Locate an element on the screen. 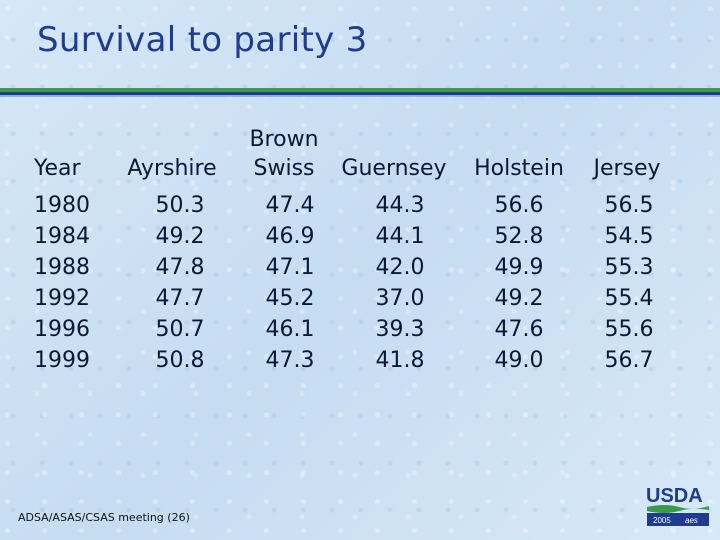 The width and height of the screenshot is (720, 540). cell-value: 47.1 is located at coordinates (290, 267).